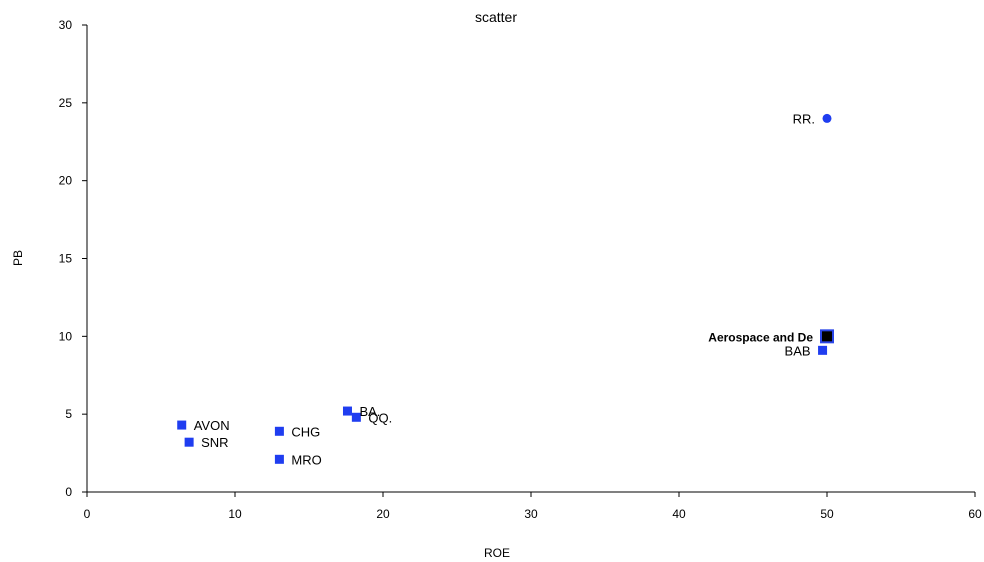 This screenshot has width=984, height=562. I want to click on point-mro, so click(279, 459).